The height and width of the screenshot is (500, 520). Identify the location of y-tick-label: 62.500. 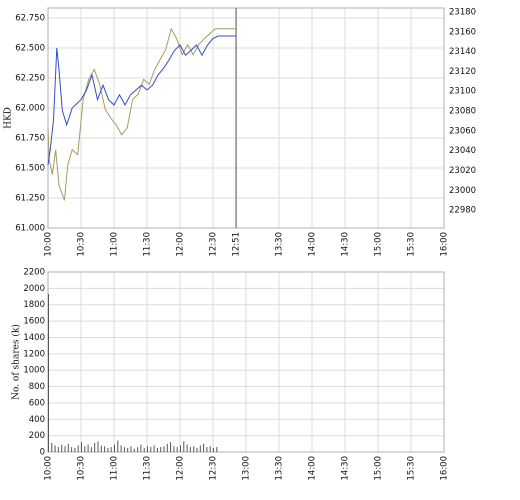
(30, 48).